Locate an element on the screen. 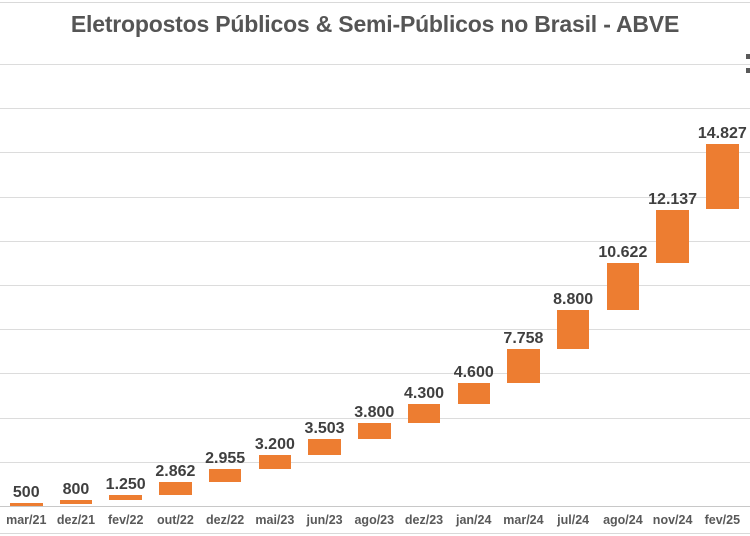  x-axis-label: dez/22 is located at coordinates (225, 520).